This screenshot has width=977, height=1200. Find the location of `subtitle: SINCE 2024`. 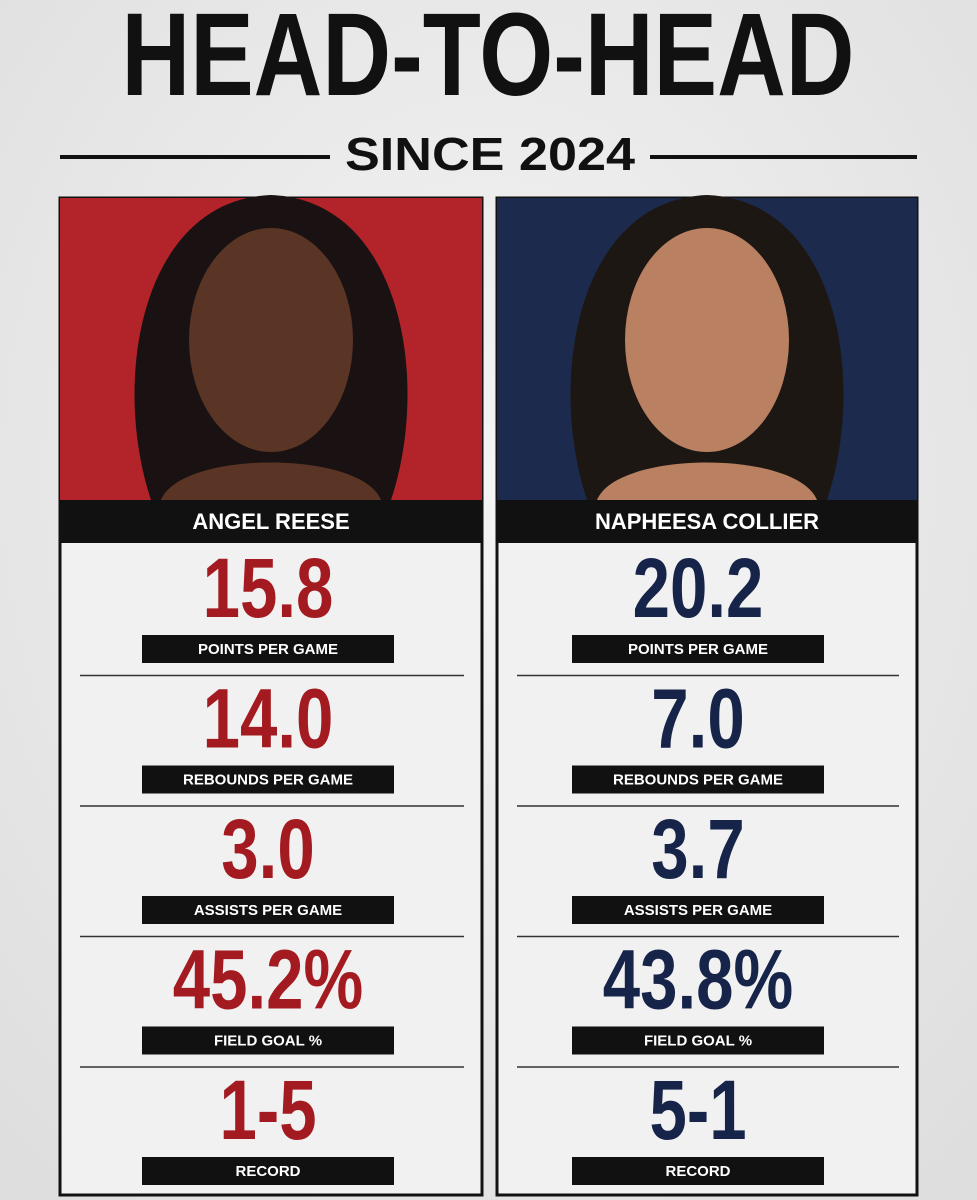

subtitle: SINCE 2024 is located at coordinates (490, 154).